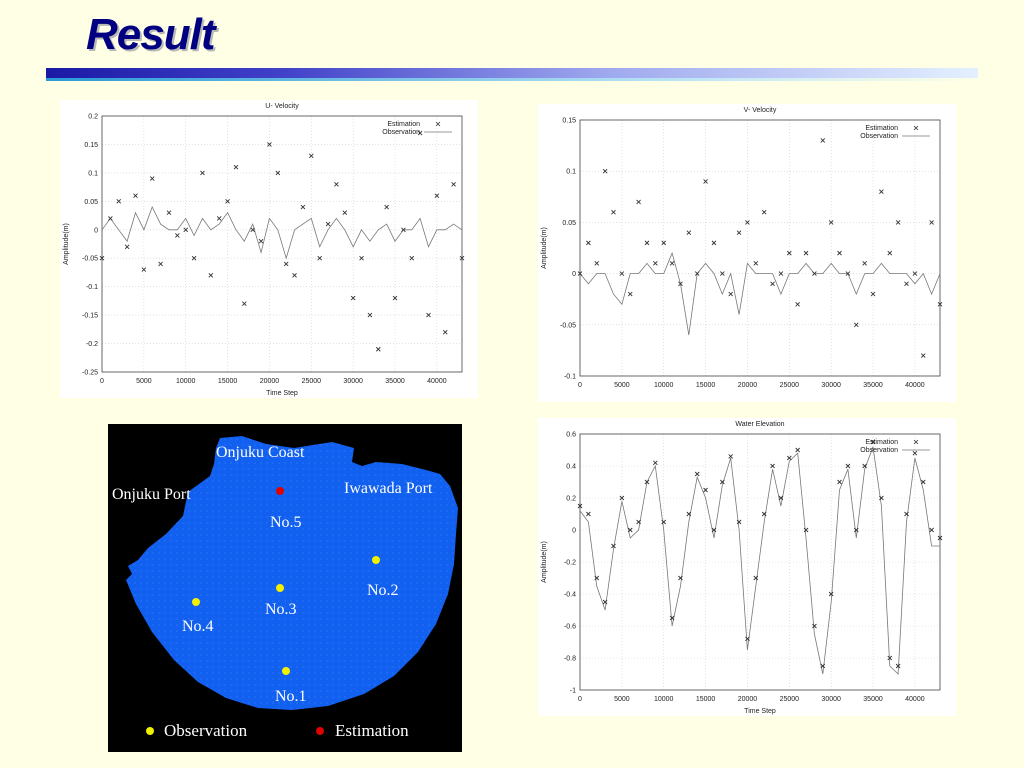  I want to click on y-axis-label: Amplitude(m), so click(544, 562).